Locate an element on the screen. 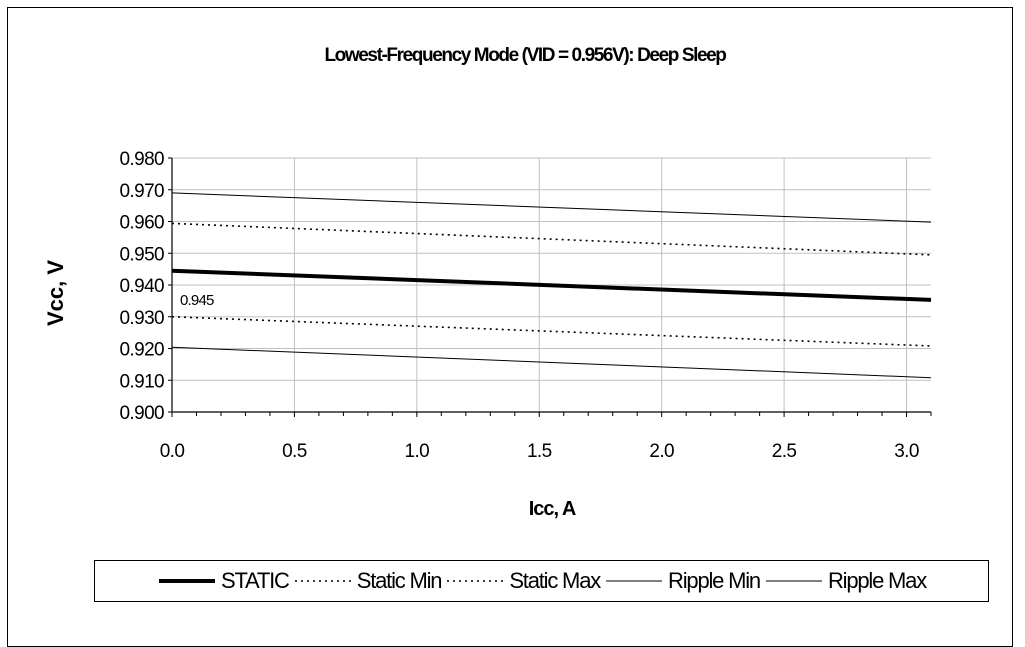 Image resolution: width=1025 pixels, height=647 pixels. legend-label: STATIC is located at coordinates (255, 580).